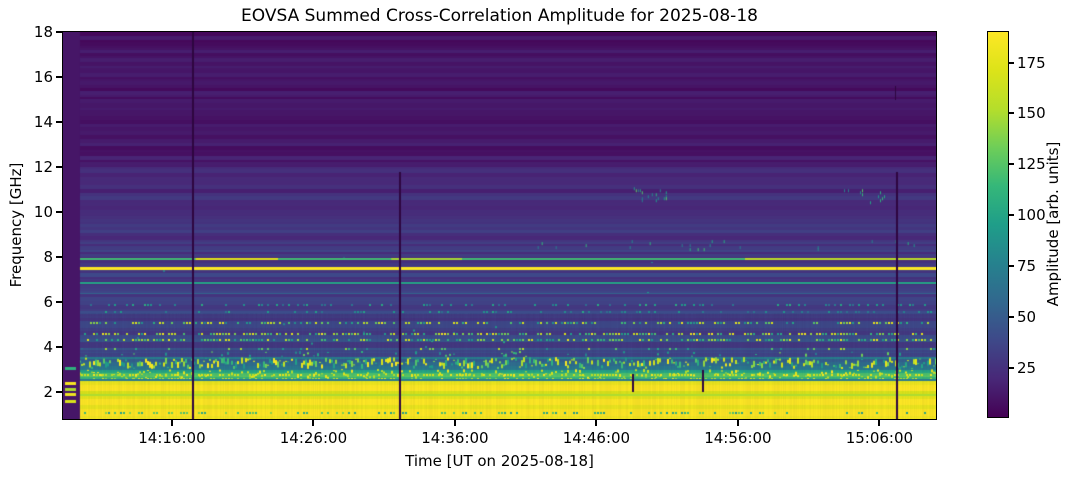 The height and width of the screenshot is (479, 1073). What do you see at coordinates (43, 212) in the screenshot?
I see `y-tick-label: 10` at bounding box center [43, 212].